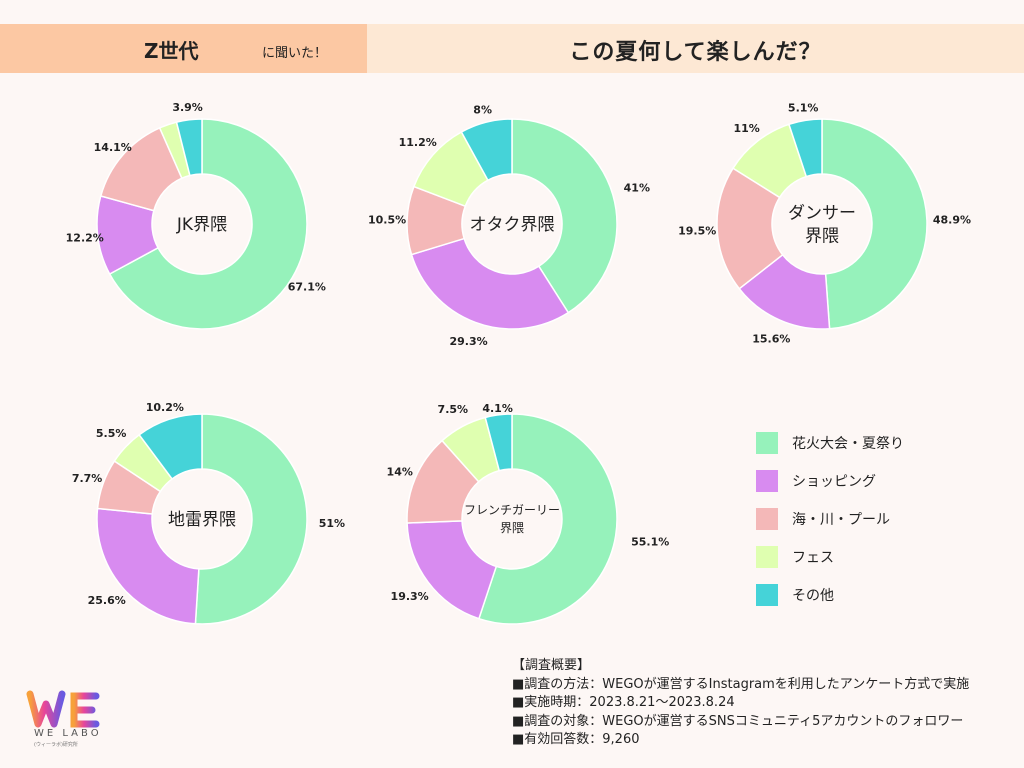 Image resolution: width=1024 pixels, height=768 pixels. I want to click on logo-sub: (ウィーラボ)研究所, so click(56, 745).